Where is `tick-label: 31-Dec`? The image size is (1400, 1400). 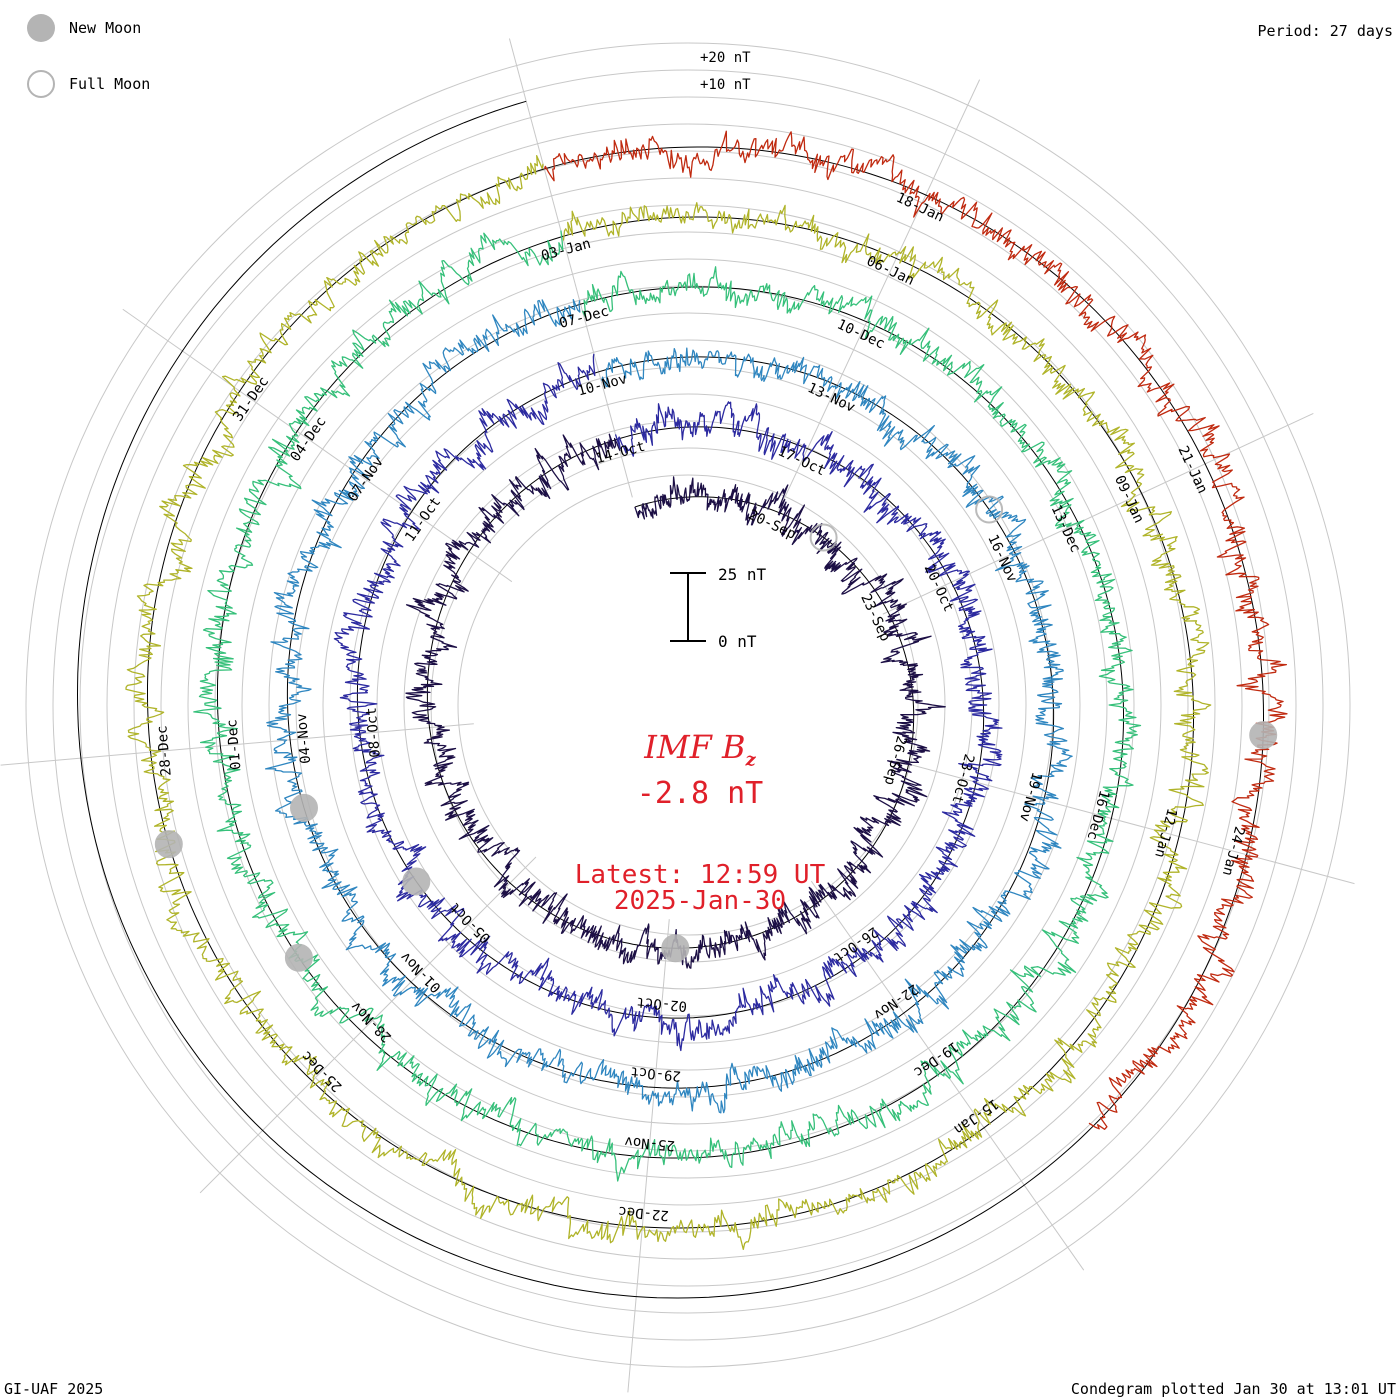 tick-label: 31-Dec is located at coordinates (251, 399).